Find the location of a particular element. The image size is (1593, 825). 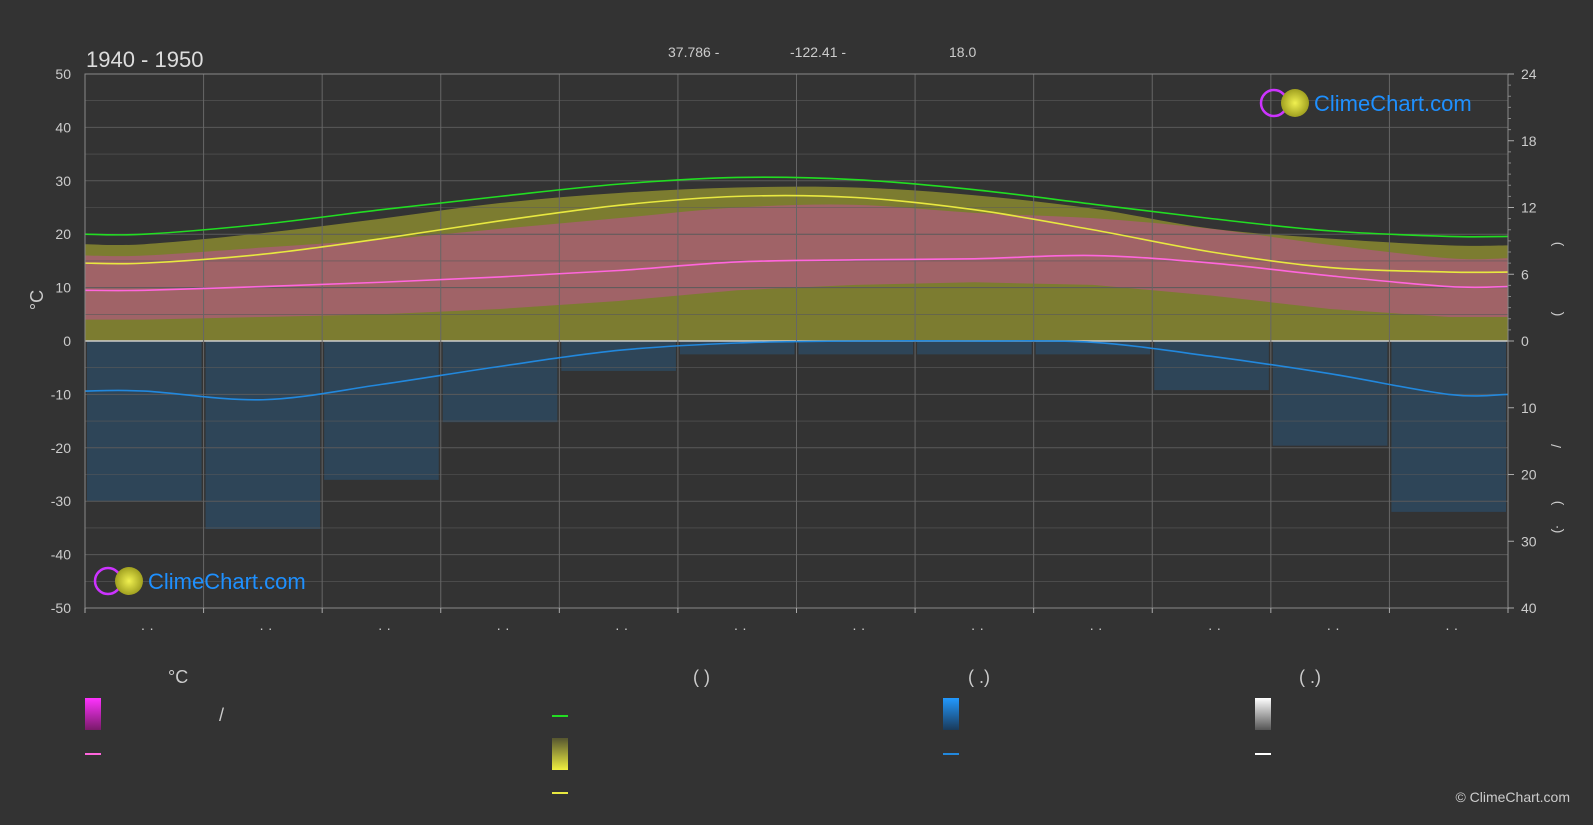

logo-bottom: ClimeChart.com is located at coordinates (199, 581).